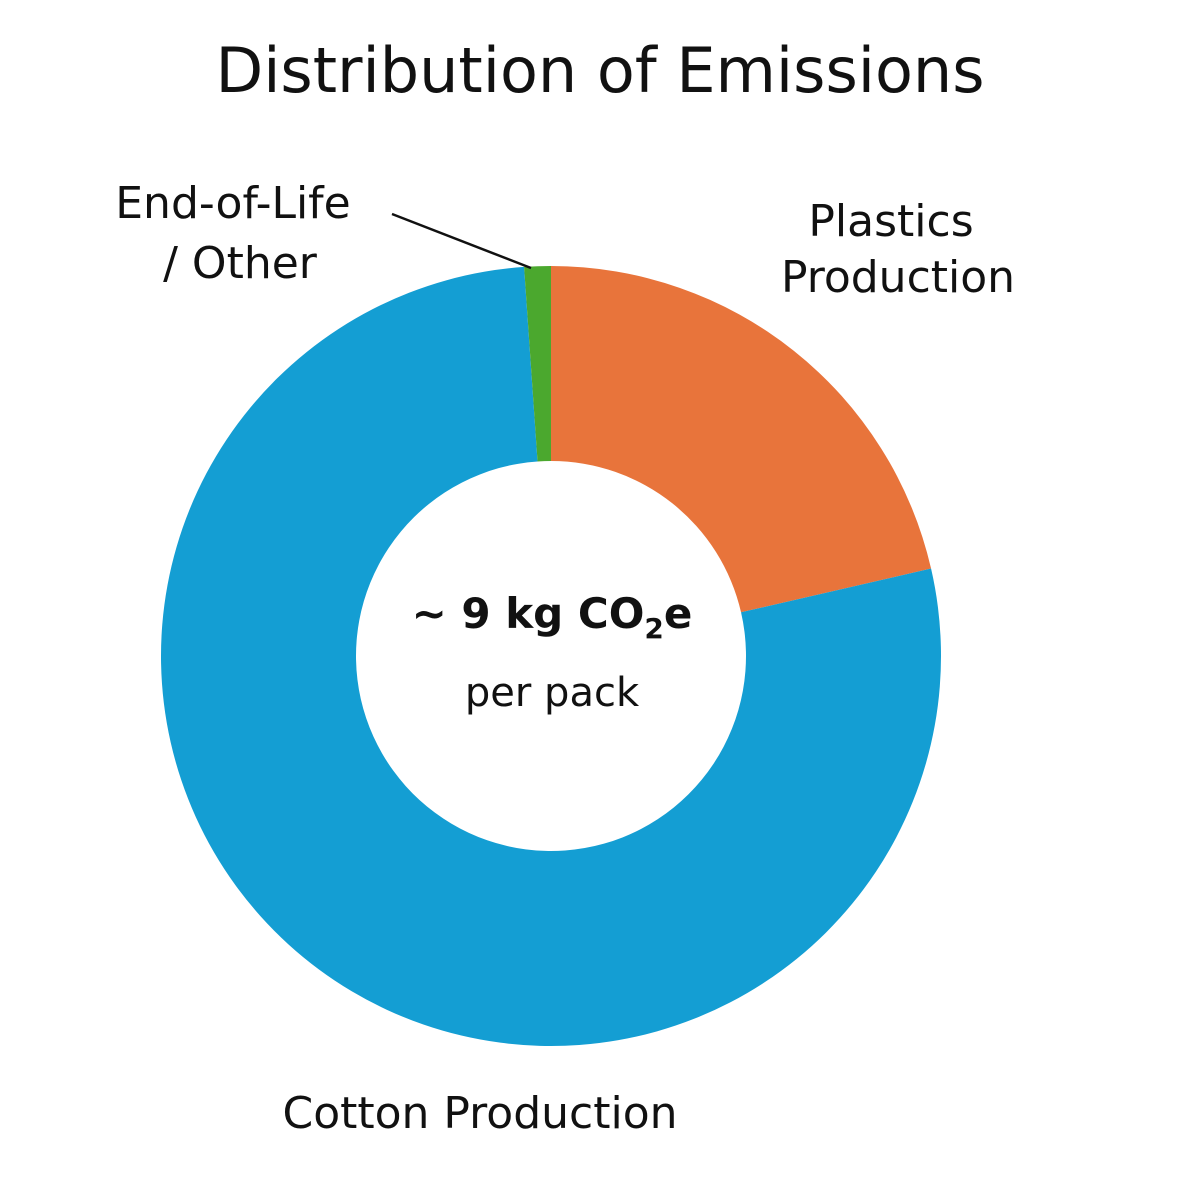 The image size is (1200, 1200). What do you see at coordinates (552, 693) in the screenshot?
I see `center-sub-label: per pack` at bounding box center [552, 693].